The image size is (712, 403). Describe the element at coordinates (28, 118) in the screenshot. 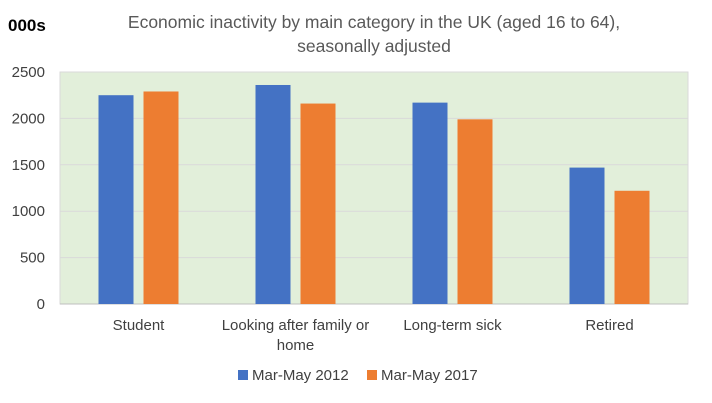

I see `y-tick-label: 2000` at that location.